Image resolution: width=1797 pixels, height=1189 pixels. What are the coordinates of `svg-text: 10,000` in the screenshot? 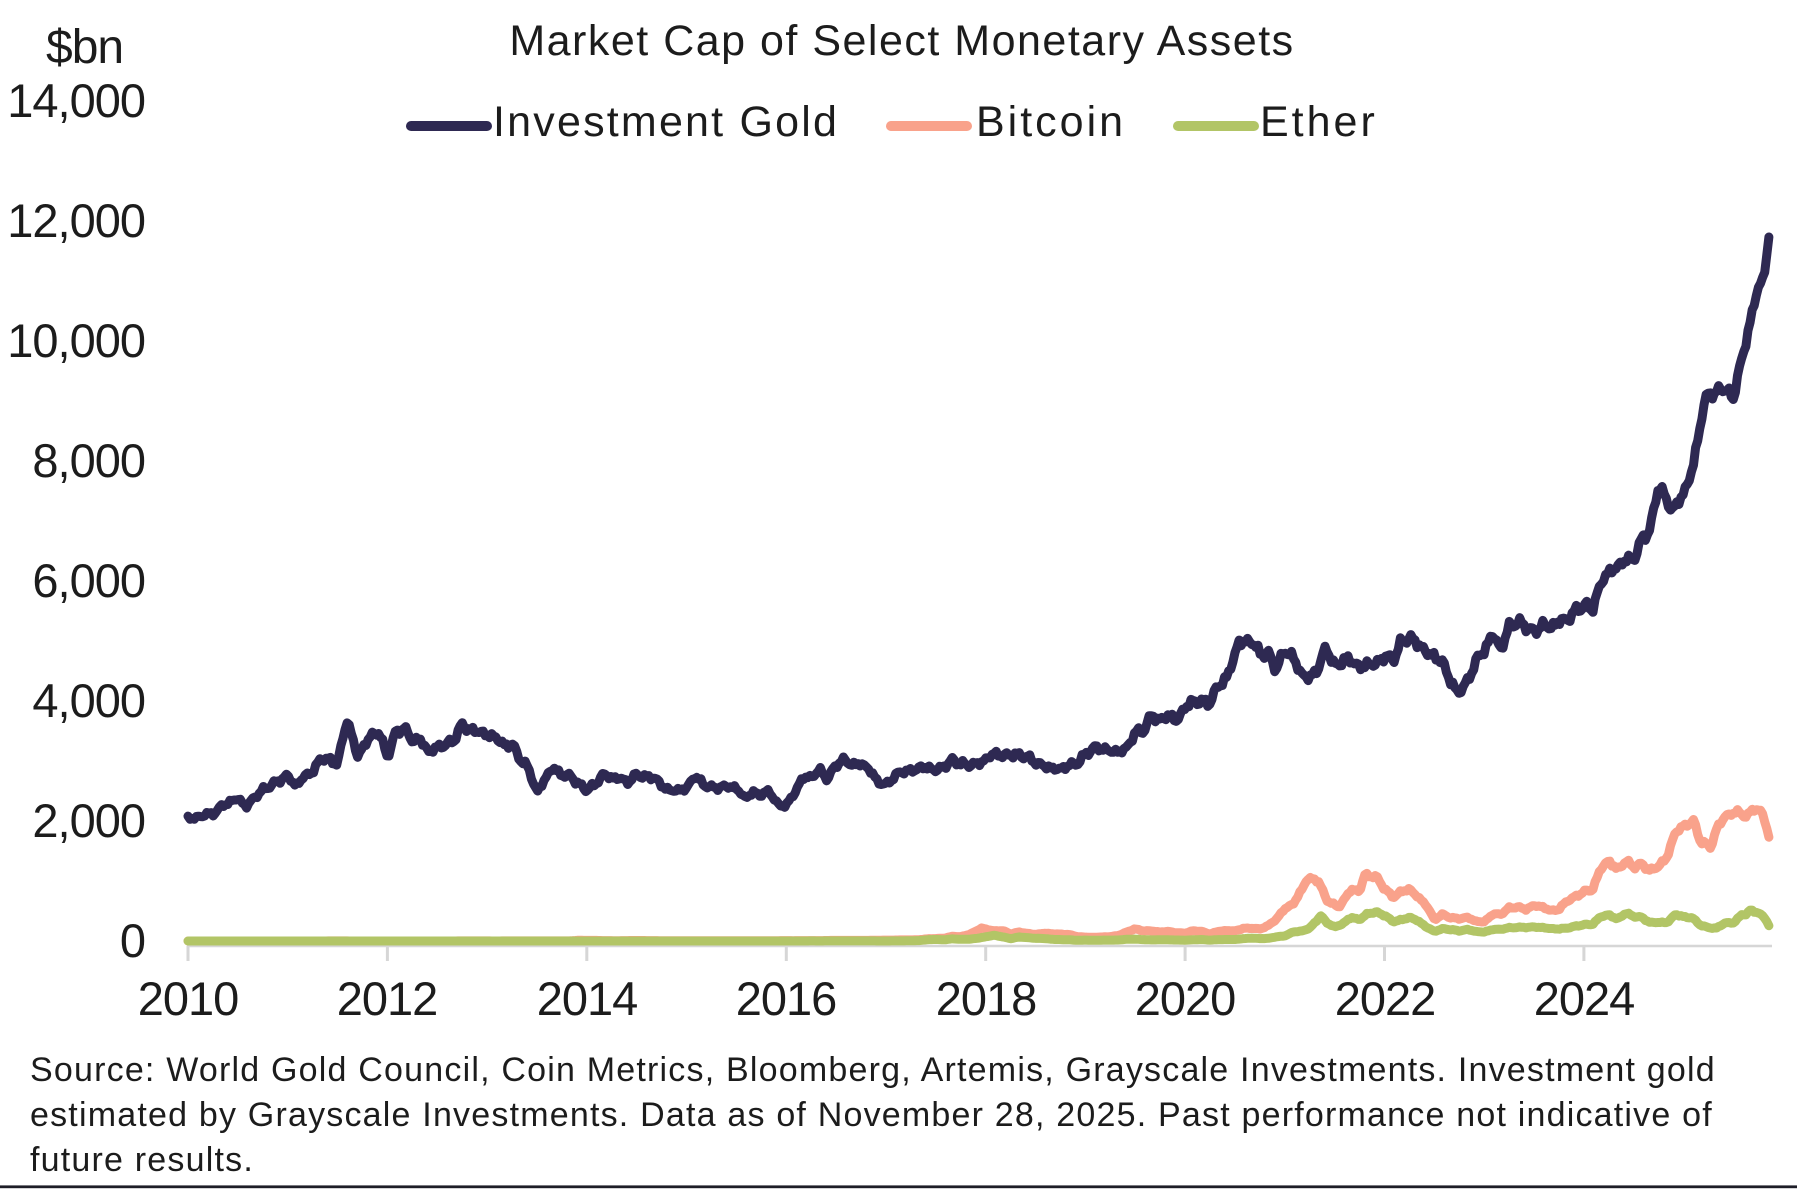 It's located at (76, 340).